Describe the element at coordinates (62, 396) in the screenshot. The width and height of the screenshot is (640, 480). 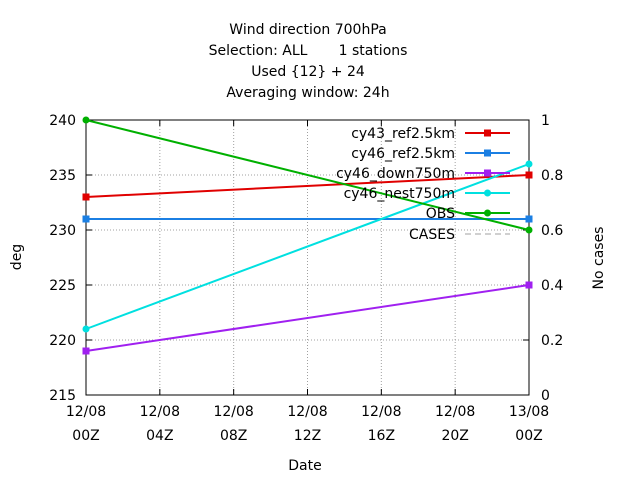
I see `y-tick-label: 215` at that location.